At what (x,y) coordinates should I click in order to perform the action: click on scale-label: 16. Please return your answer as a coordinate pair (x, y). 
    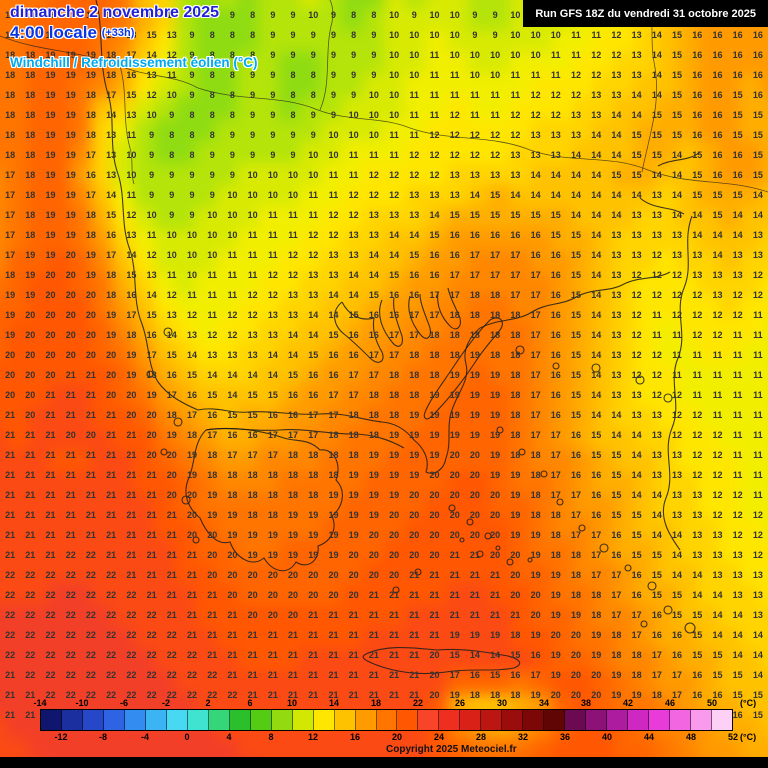
    Looking at the image, I should click on (355, 737).